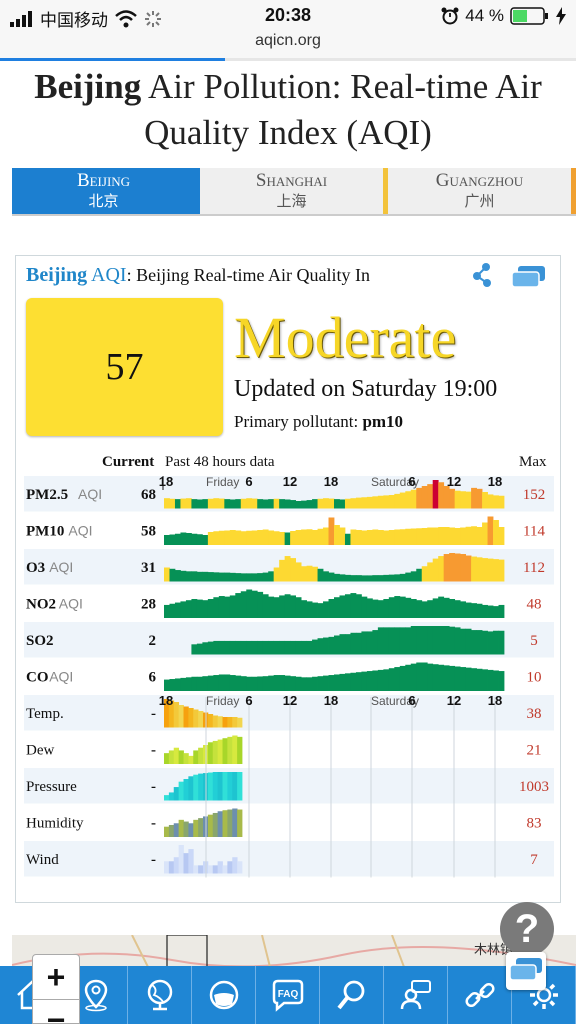 This screenshot has height=1024, width=576. What do you see at coordinates (96, 995) in the screenshot?
I see `nav-location-pin` at bounding box center [96, 995].